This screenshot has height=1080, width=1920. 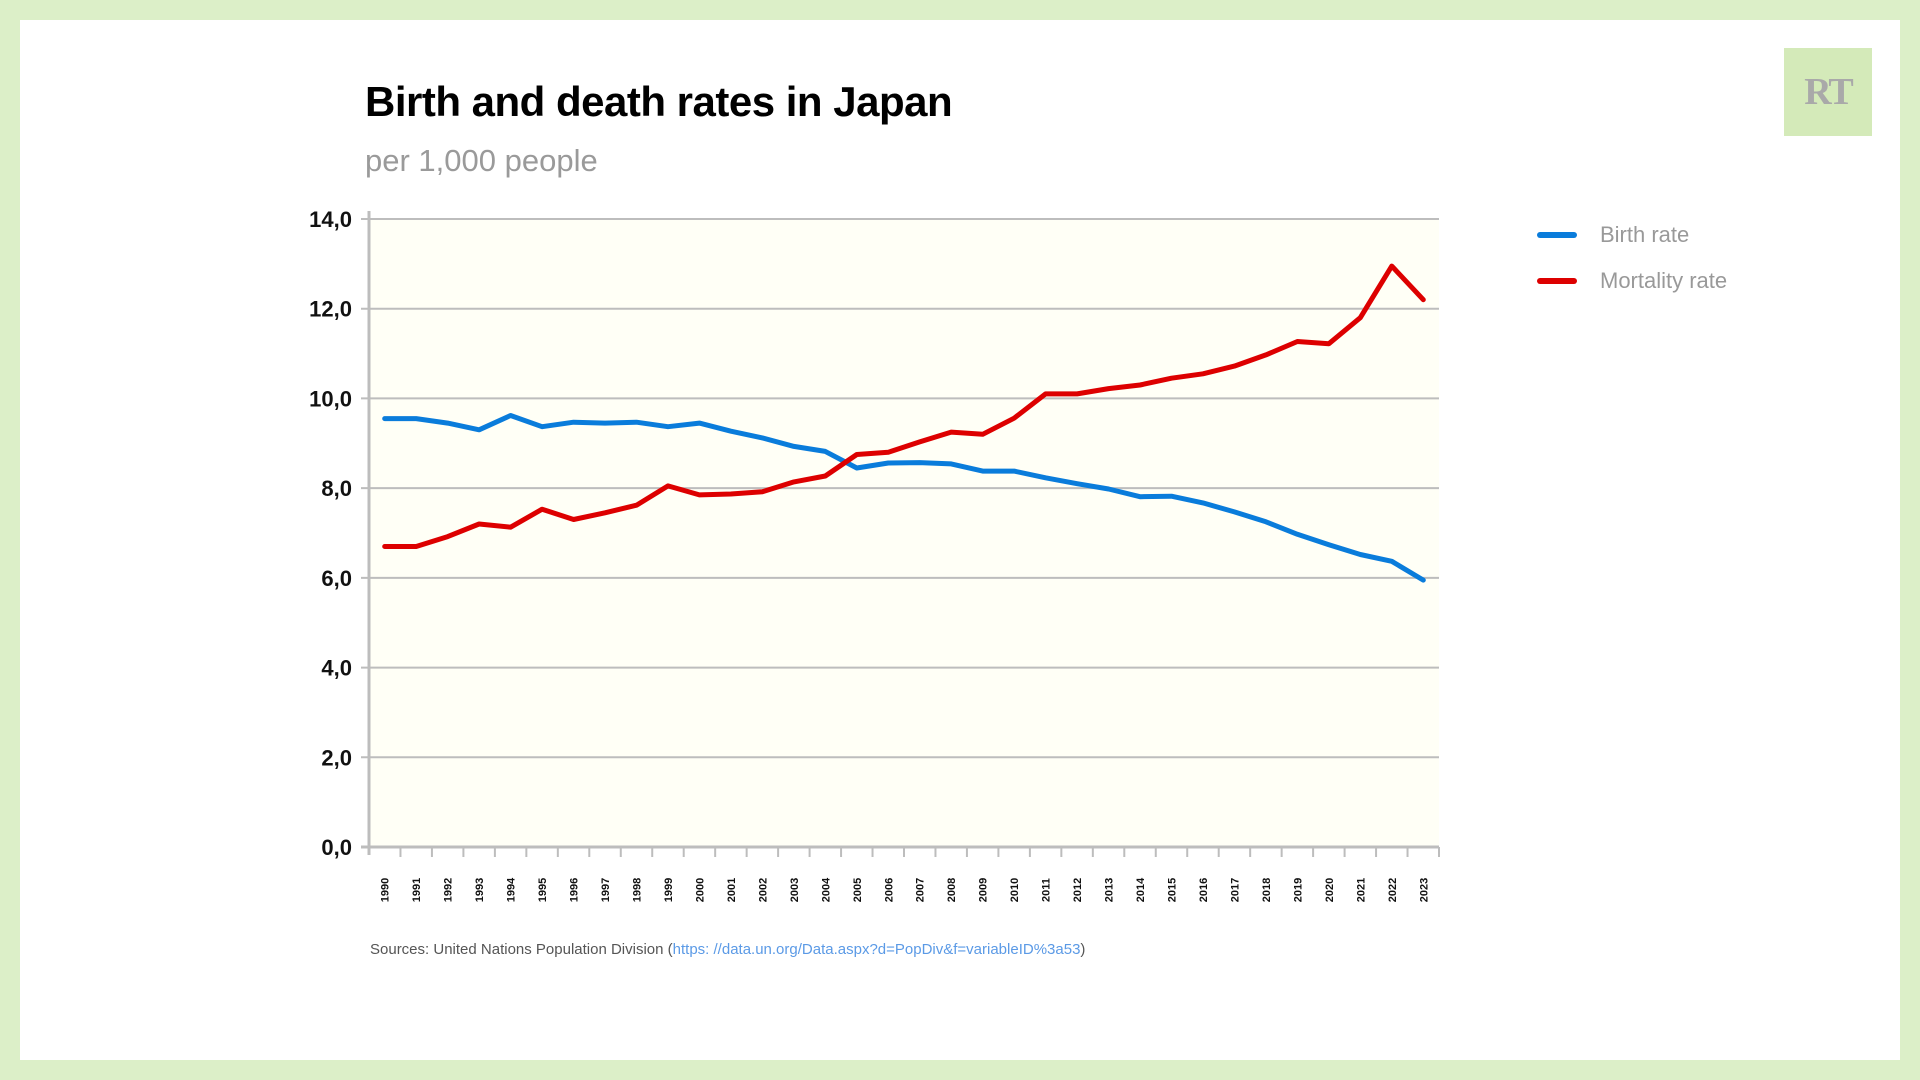 I want to click on x-tick-label: 2018, so click(x=1267, y=890).